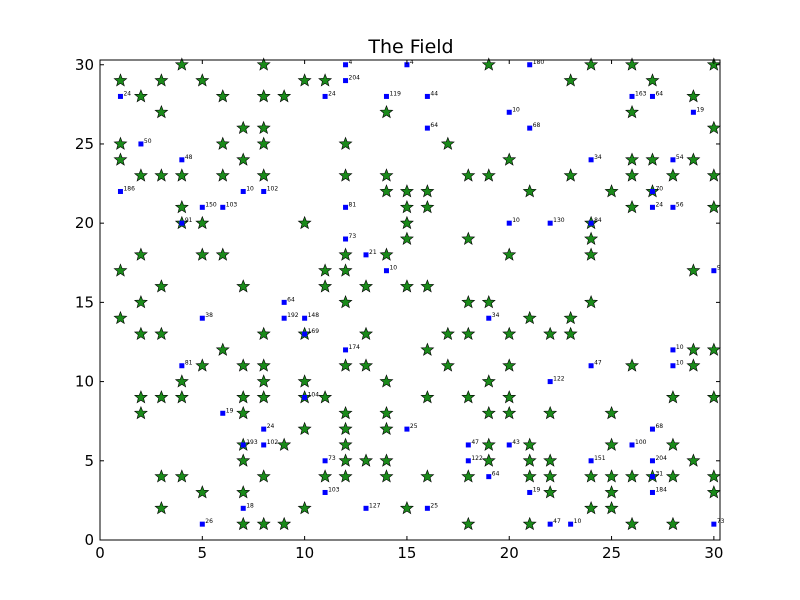 This screenshot has height=600, width=800. I want to click on square-point-label-29: 130, so click(559, 220).